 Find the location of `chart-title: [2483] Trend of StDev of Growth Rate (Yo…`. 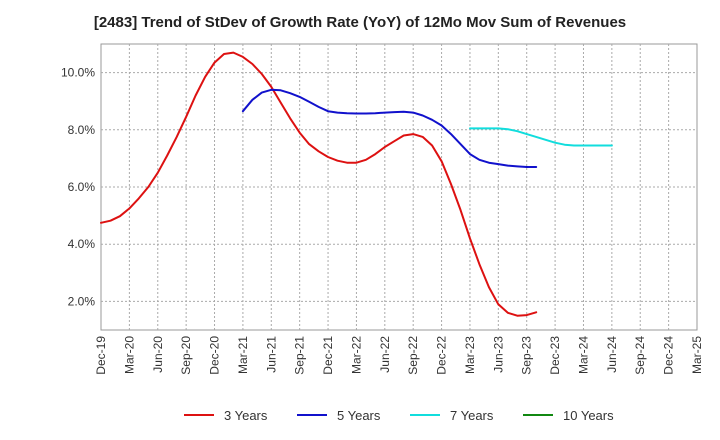

chart-title: [2483] Trend of StDev of Growth Rate (Yo… is located at coordinates (360, 22).